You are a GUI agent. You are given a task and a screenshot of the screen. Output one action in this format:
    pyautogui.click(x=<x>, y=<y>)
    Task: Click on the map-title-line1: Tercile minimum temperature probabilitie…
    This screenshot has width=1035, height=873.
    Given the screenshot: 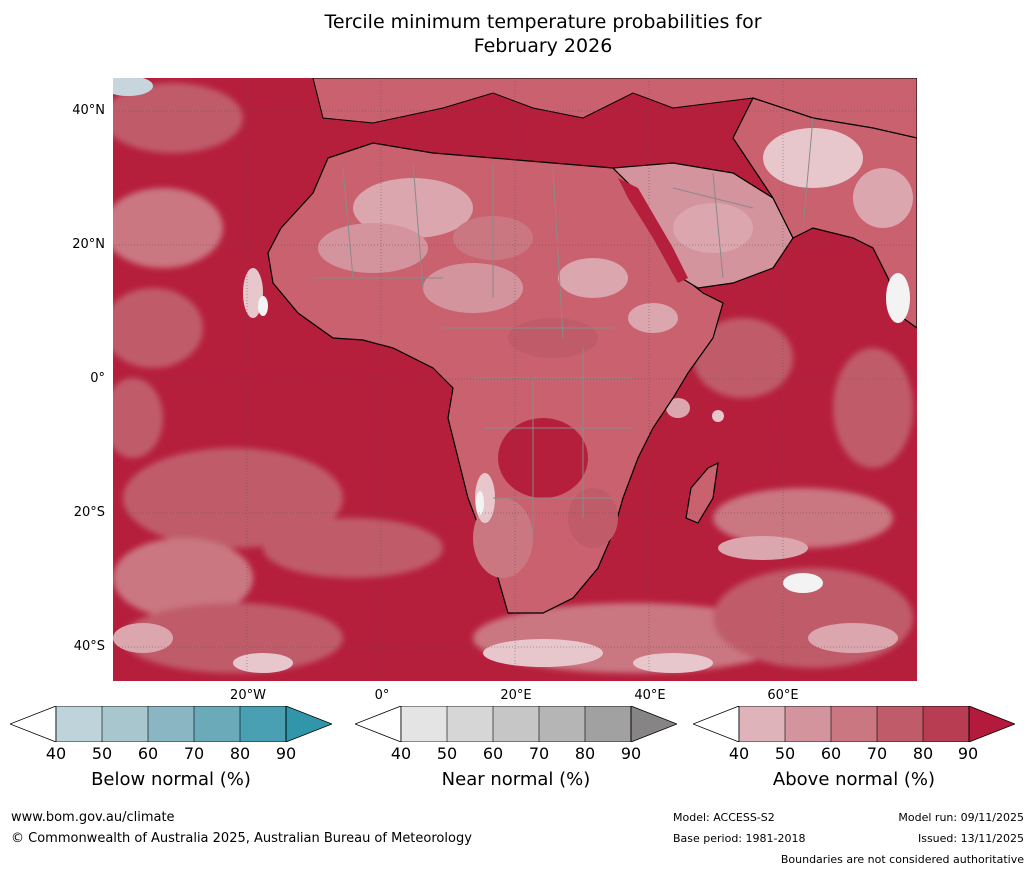 What is the action you would take?
    pyautogui.click(x=543, y=22)
    